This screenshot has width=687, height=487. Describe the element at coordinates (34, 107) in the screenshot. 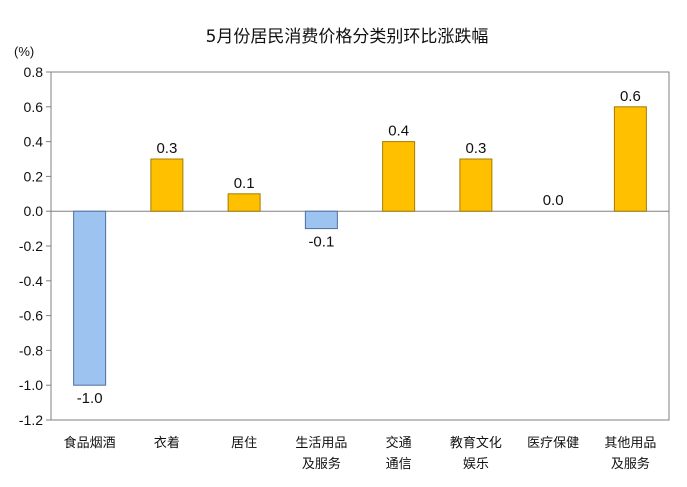

I see `y-tick-label: 0.6` at that location.